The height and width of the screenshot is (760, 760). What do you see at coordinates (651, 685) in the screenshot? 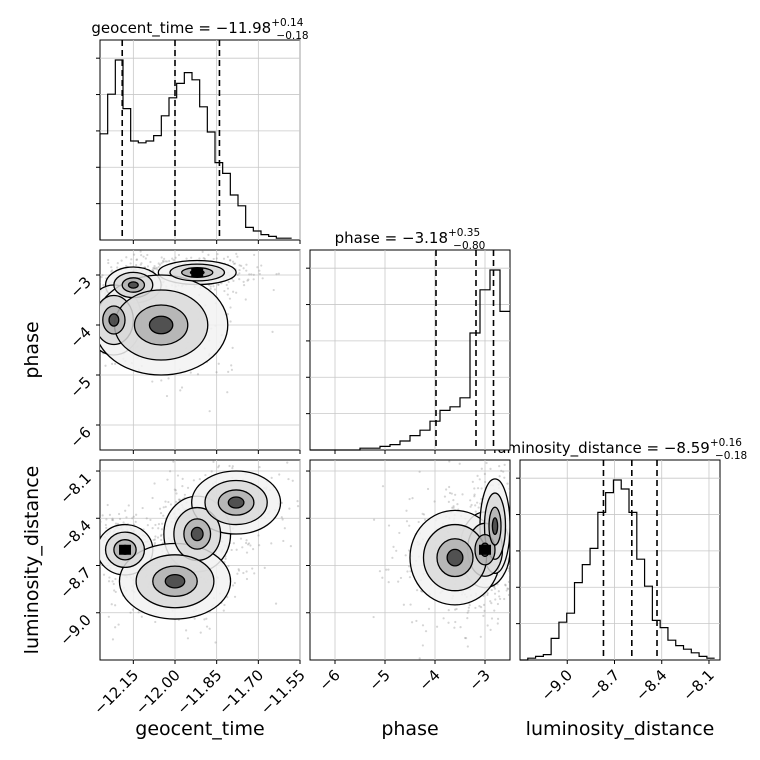
I see `x-tick-label-luminosity-distance: −8.4` at bounding box center [651, 685].